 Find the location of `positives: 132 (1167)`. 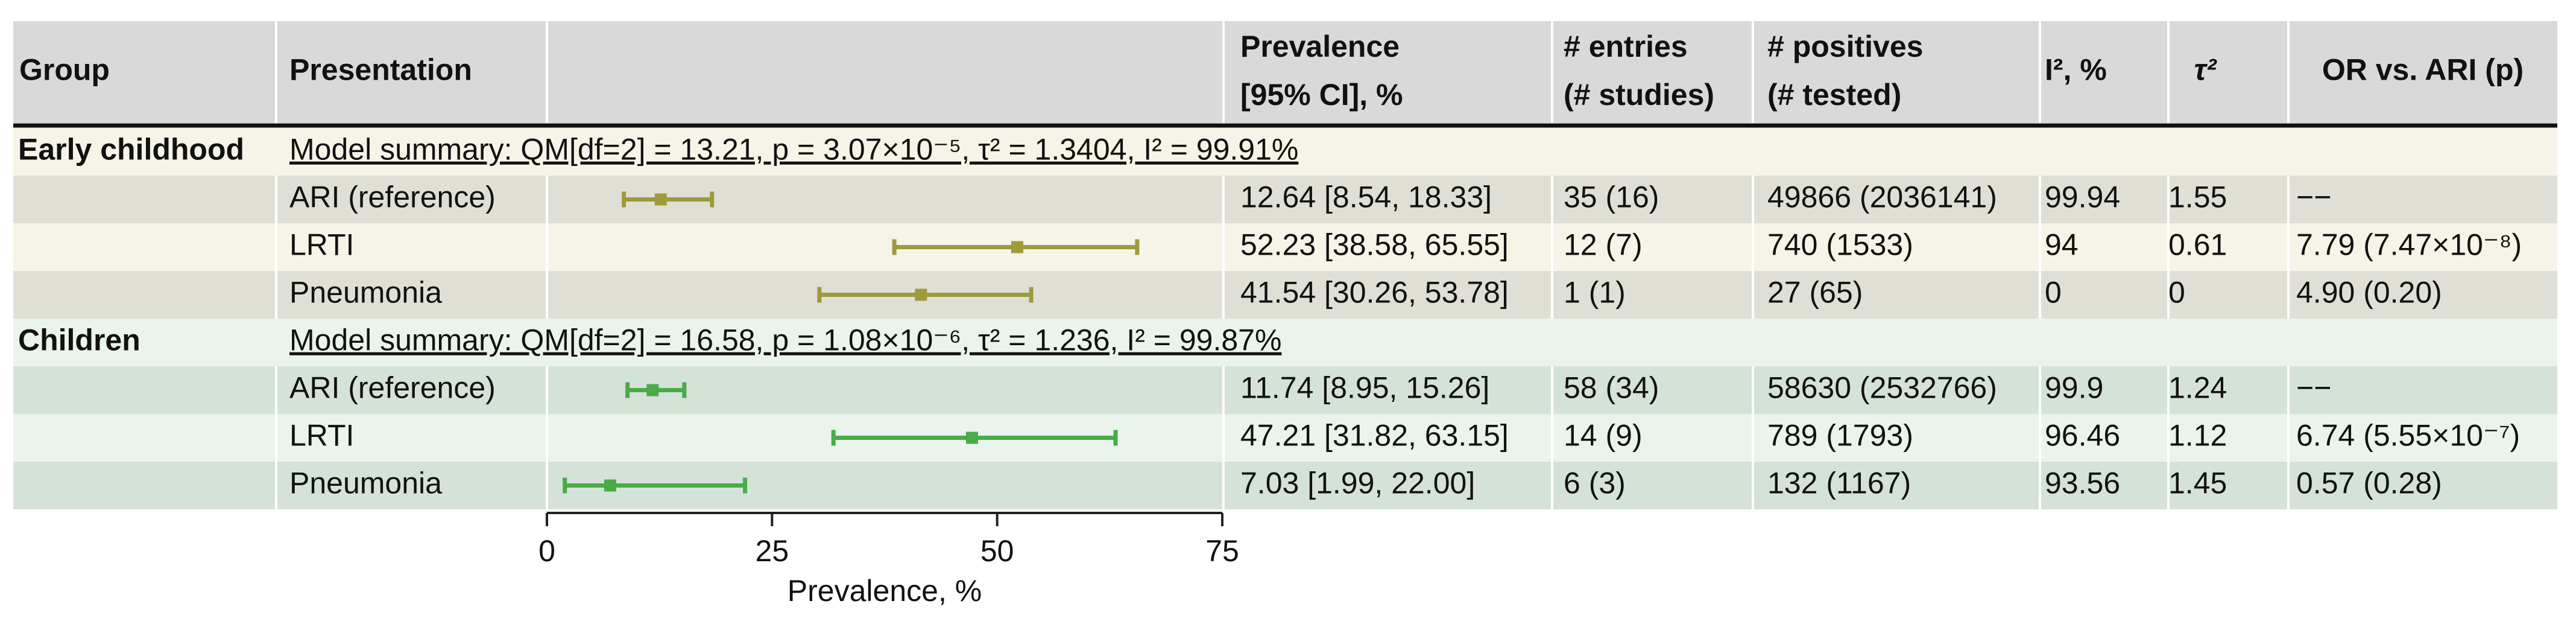

positives: 132 (1167) is located at coordinates (1839, 483).